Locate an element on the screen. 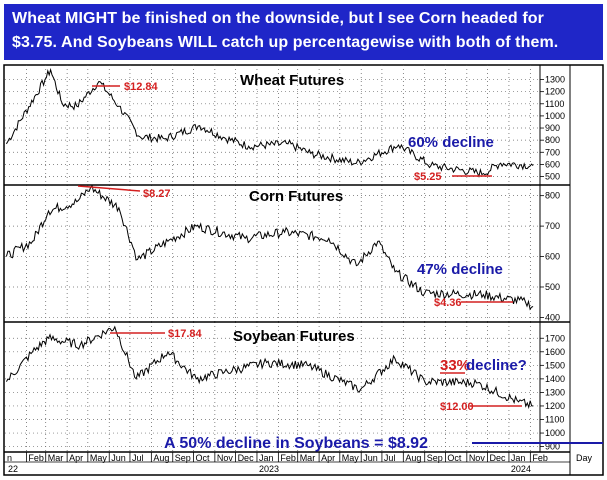 The height and width of the screenshot is (480, 607). soybean-decline-text: decline? is located at coordinates (496, 365).